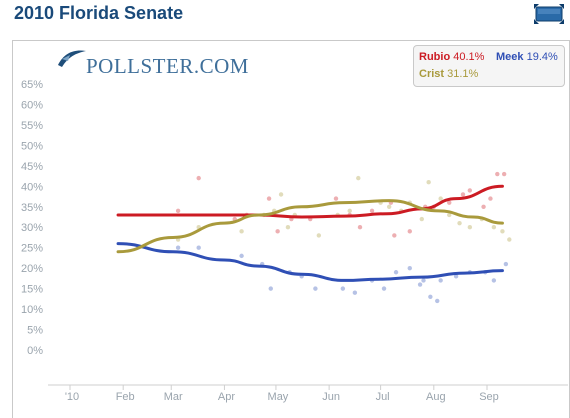 The height and width of the screenshot is (418, 570). I want to click on y-tick-label: 55%, so click(32, 126).